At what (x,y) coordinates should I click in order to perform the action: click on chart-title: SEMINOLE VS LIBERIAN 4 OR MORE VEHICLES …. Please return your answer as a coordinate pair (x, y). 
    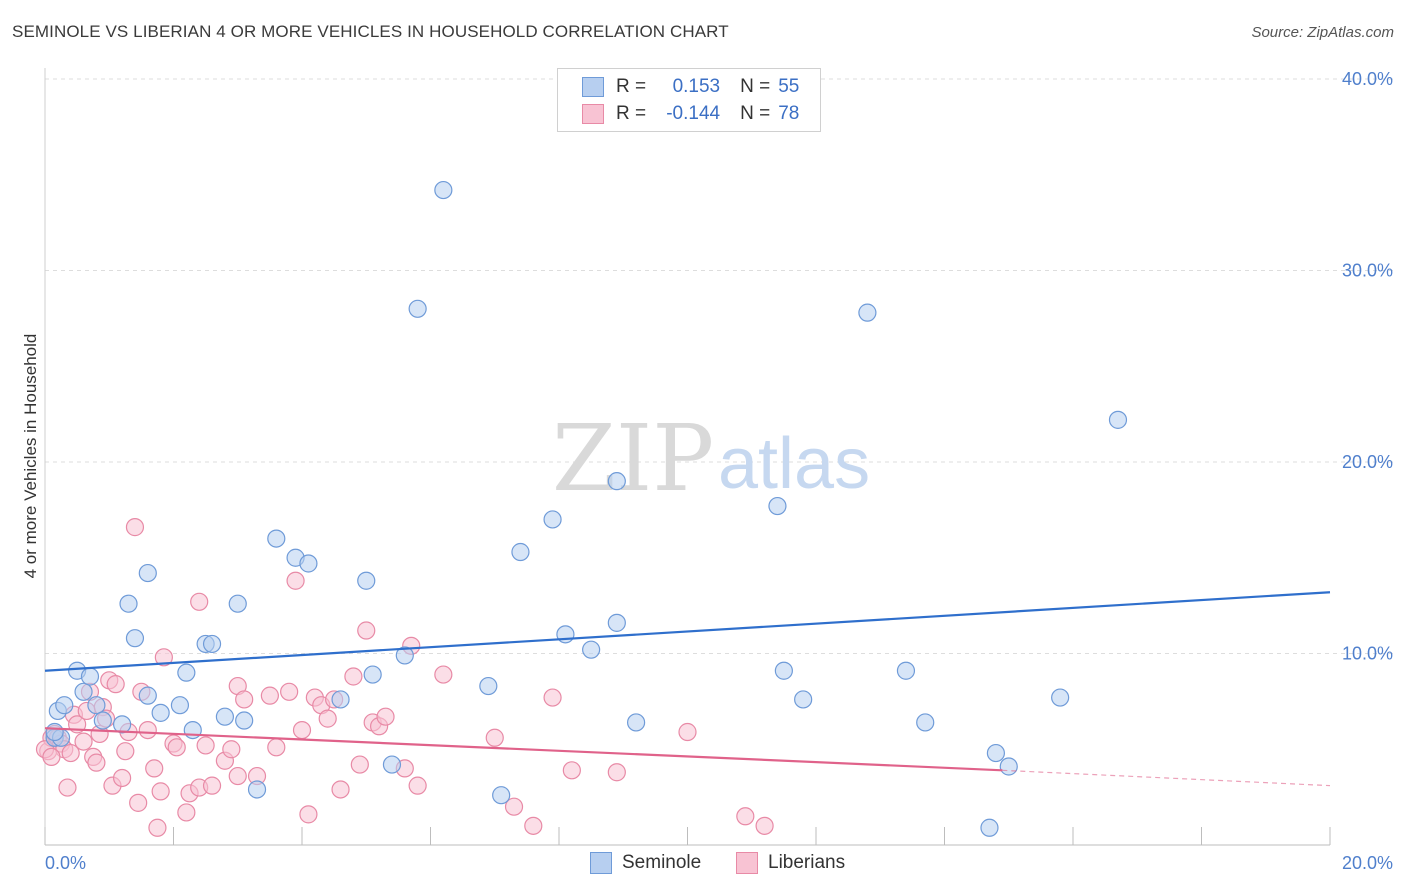
    Looking at the image, I should click on (370, 31).